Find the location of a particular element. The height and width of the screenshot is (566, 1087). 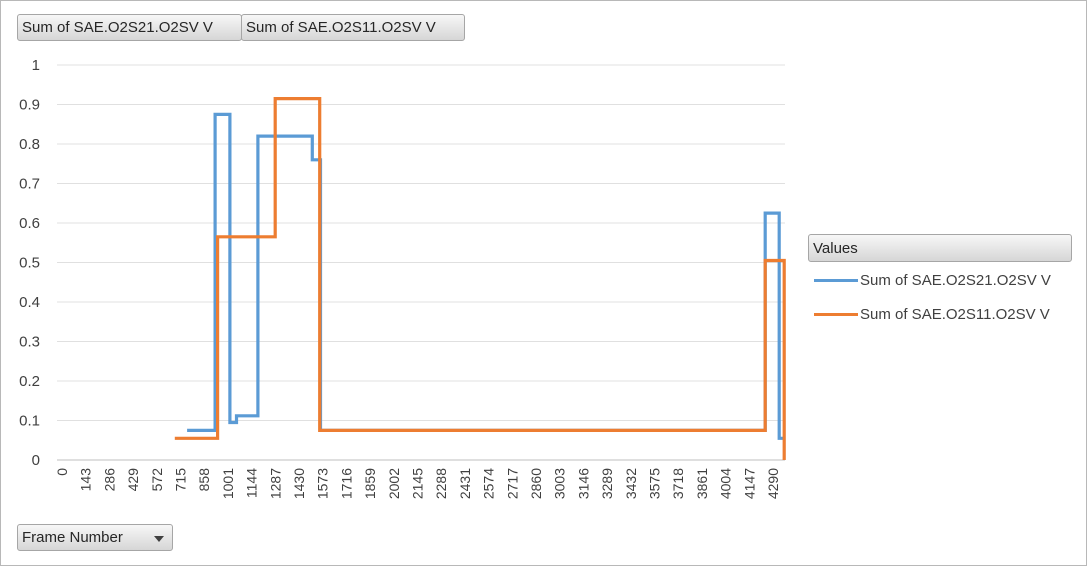

legend-title: Values is located at coordinates (940, 248).